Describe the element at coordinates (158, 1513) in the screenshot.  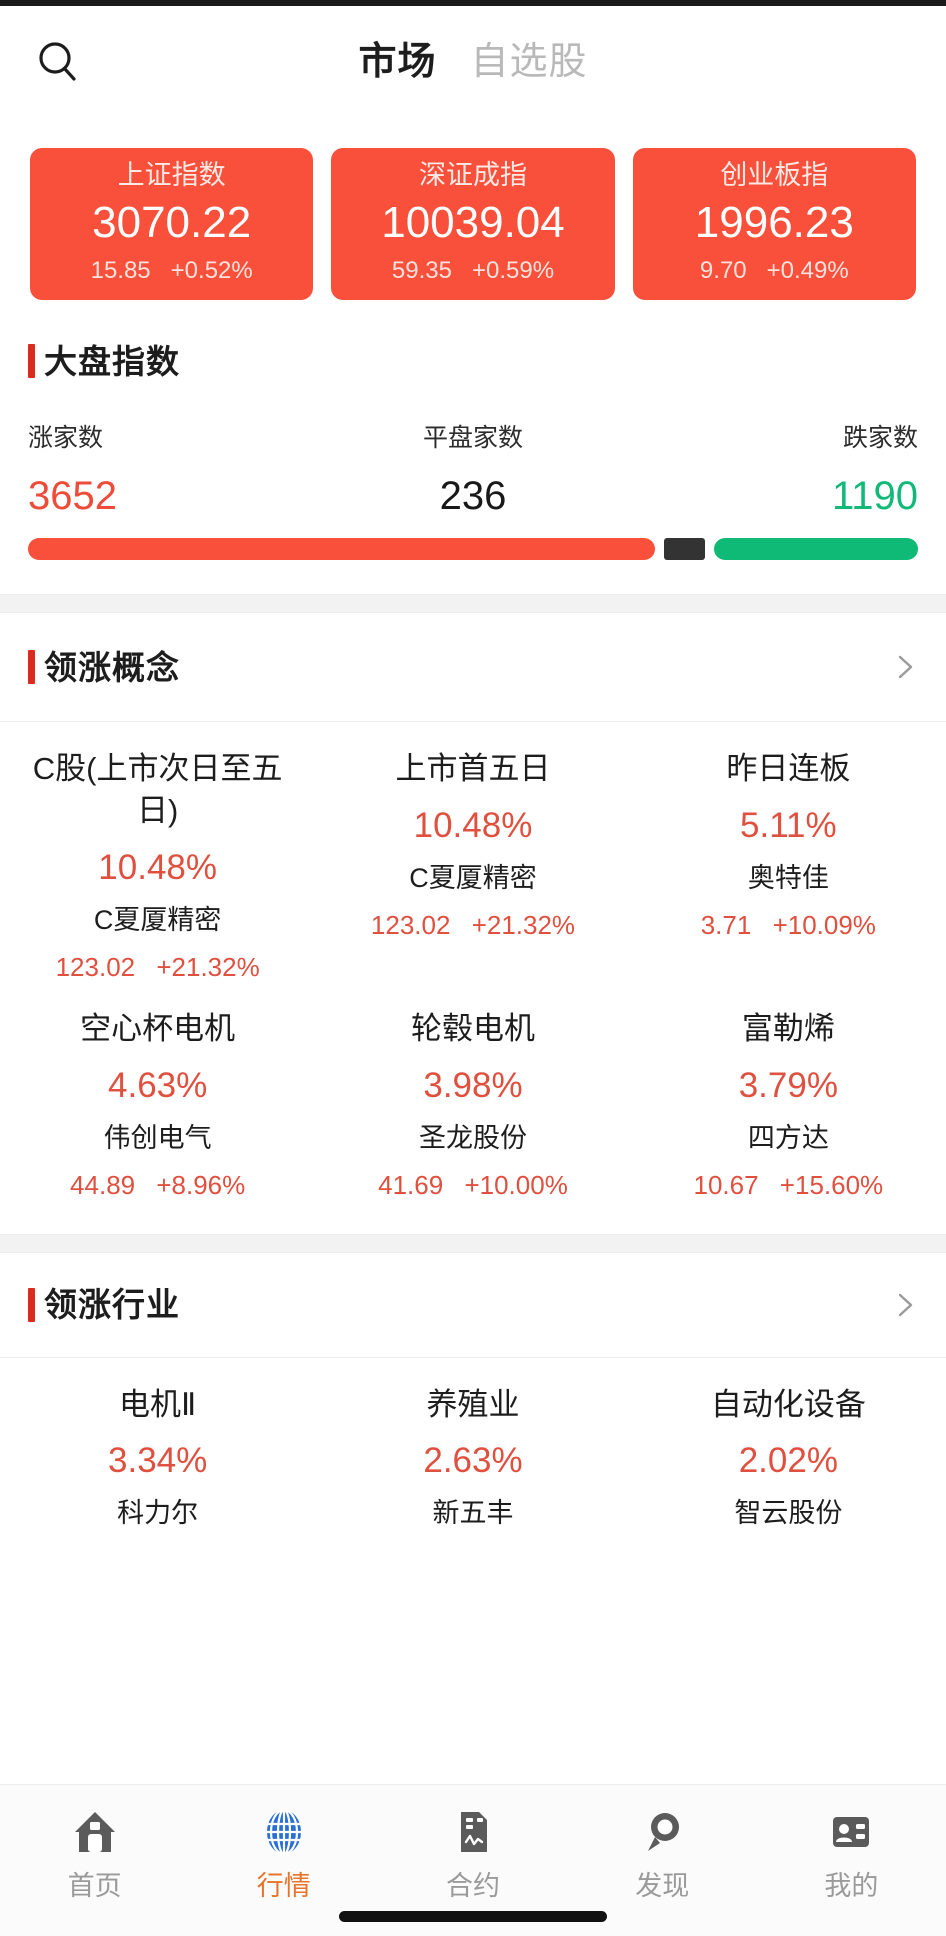
I see `industry-stock: 科力尔` at that location.